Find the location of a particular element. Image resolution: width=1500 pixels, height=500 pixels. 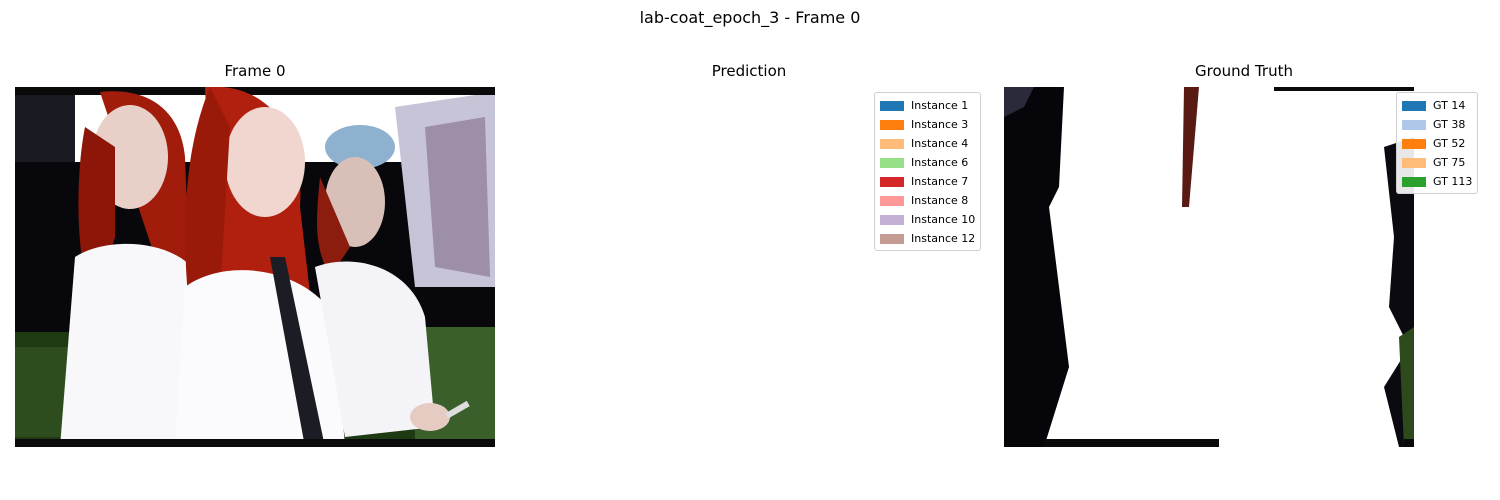

ground-truth-legend-label: GT 38 is located at coordinates (1449, 124).